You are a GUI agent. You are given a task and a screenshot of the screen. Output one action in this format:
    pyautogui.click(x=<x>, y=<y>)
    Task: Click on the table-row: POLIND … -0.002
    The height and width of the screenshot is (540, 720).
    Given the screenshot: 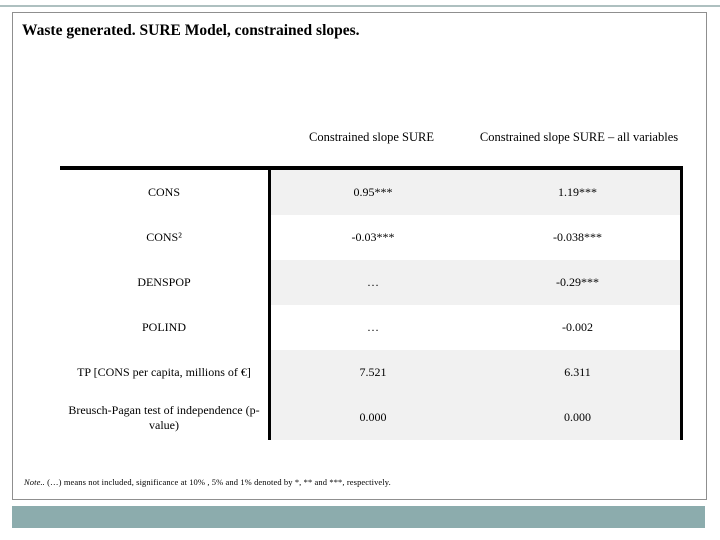 What is the action you would take?
    pyautogui.click(x=371, y=327)
    